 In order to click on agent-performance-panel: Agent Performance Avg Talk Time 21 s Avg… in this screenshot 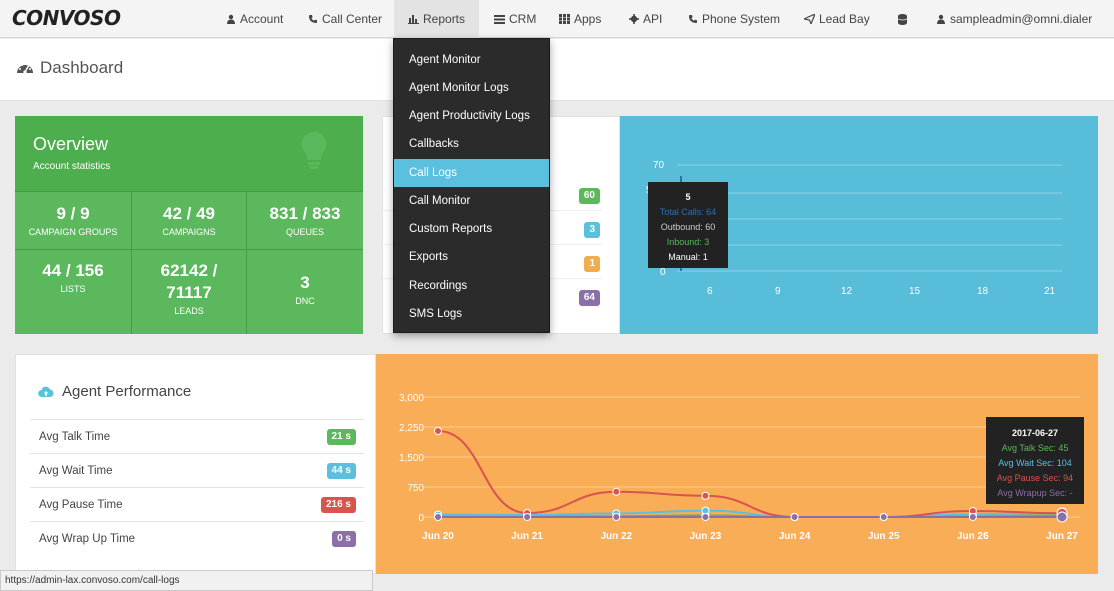, I will do `click(195, 464)`.